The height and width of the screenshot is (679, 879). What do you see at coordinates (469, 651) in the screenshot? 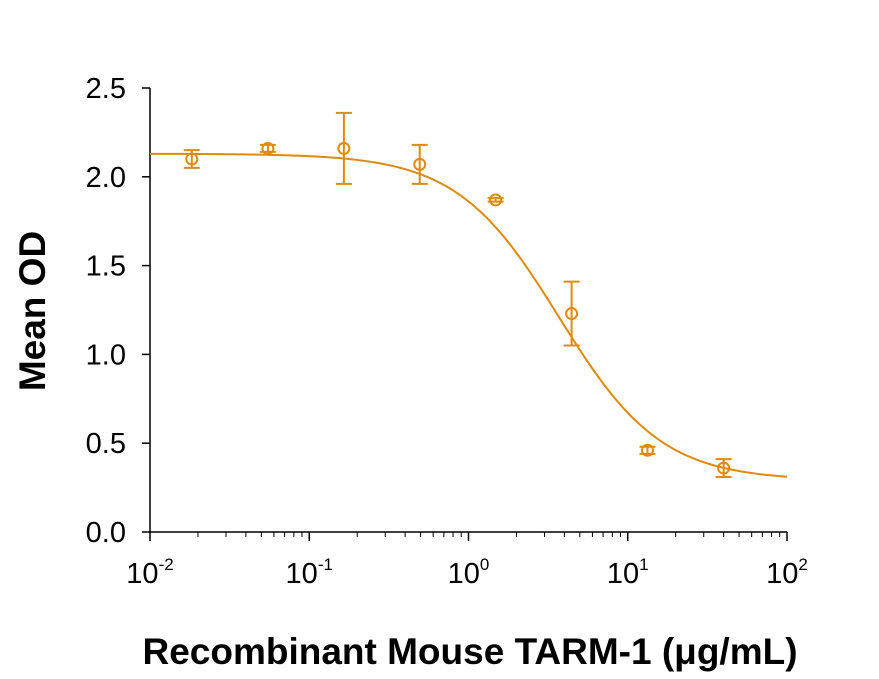
I see `x-axis-title: Recombinant Mouse TARM-1 (μg/mL)` at bounding box center [469, 651].